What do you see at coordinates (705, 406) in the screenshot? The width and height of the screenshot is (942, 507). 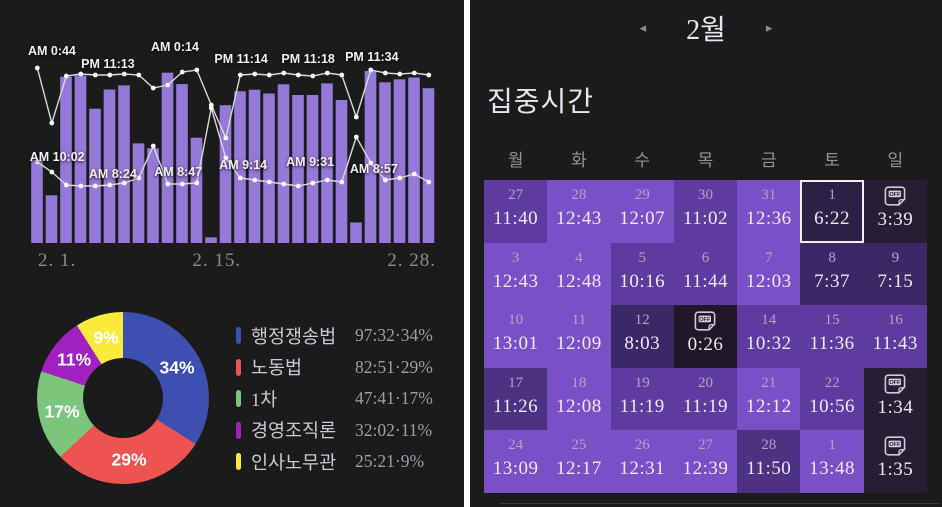 I see `focus-time-value: 11:19` at bounding box center [705, 406].